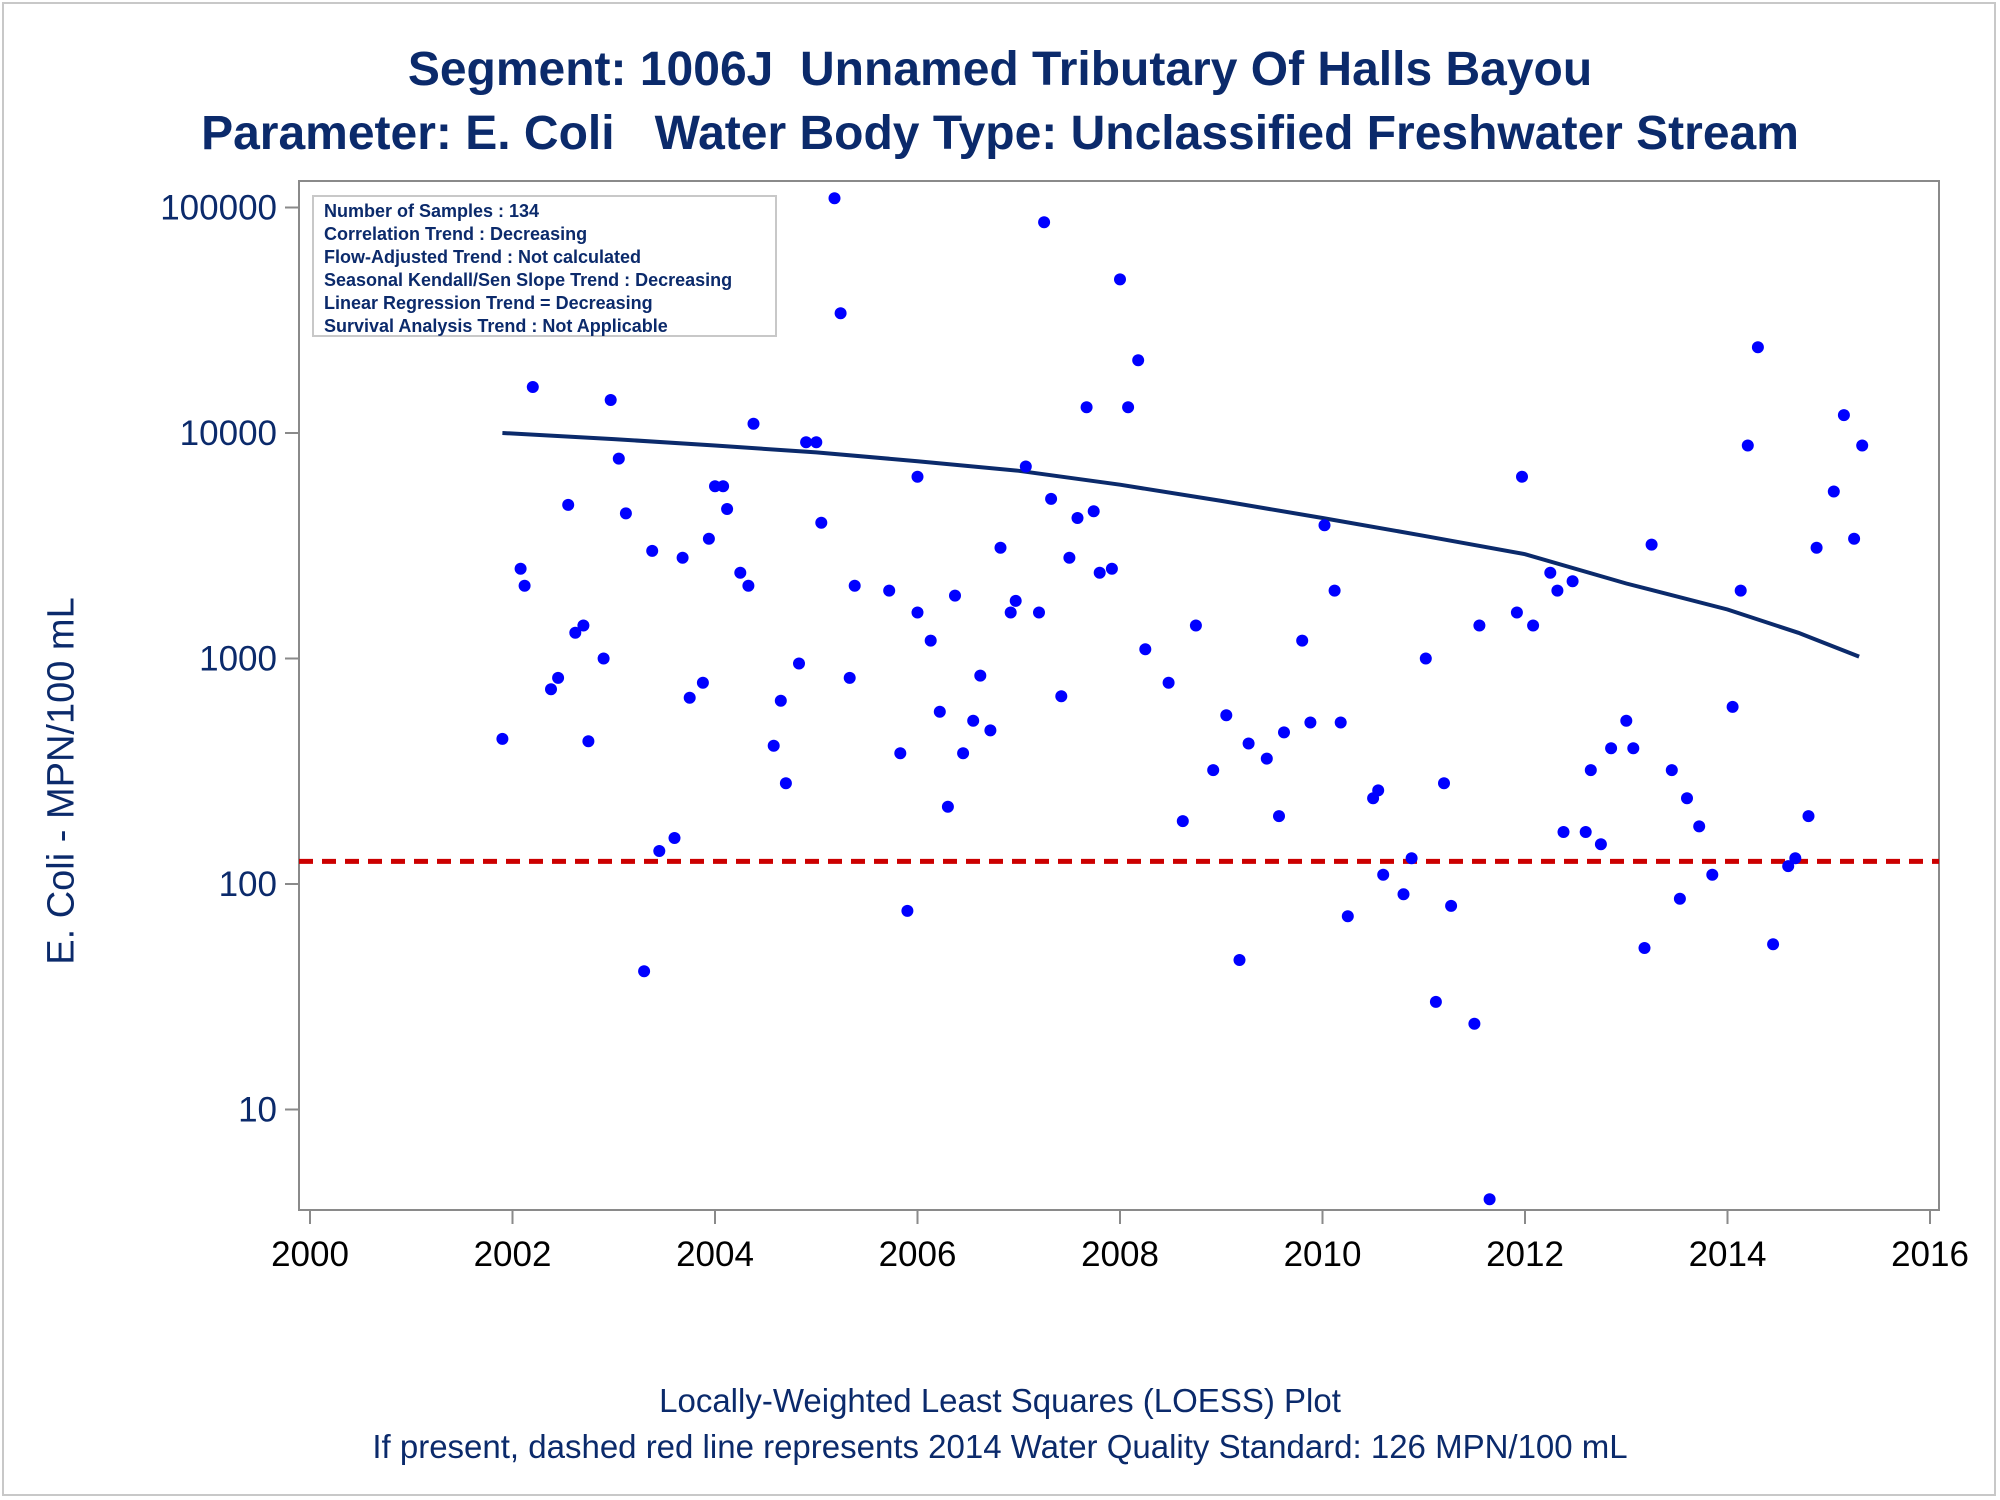 This screenshot has height=1500, width=2000. I want to click on x-tick-label: 2002, so click(513, 1254).